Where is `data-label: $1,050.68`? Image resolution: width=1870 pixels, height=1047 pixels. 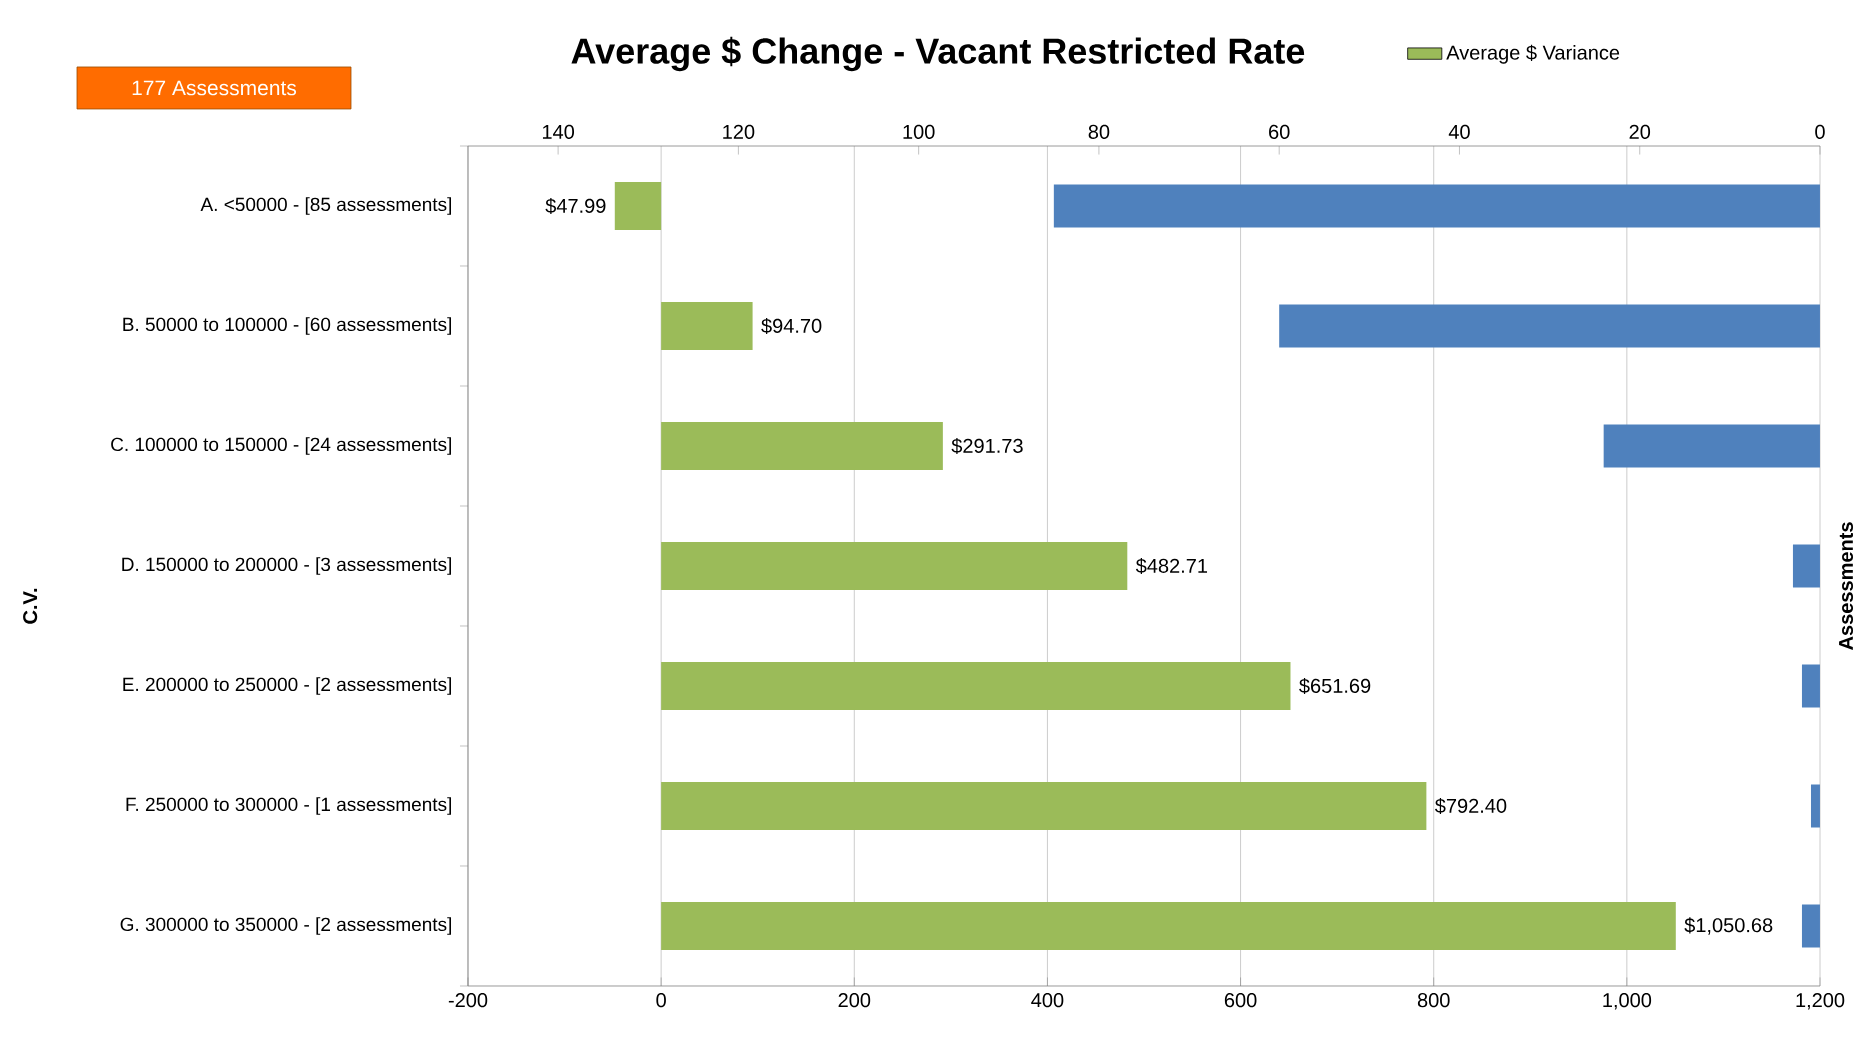
data-label: $1,050.68 is located at coordinates (1728, 926).